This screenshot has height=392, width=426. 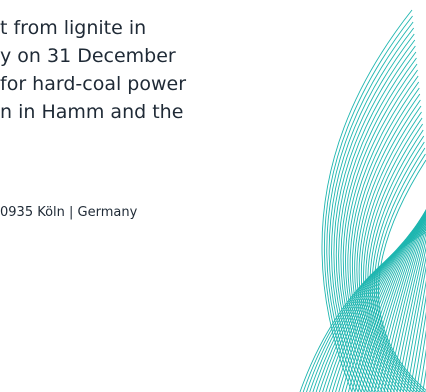 I want to click on body-text-line: y on 31 December, so click(x=88, y=56).